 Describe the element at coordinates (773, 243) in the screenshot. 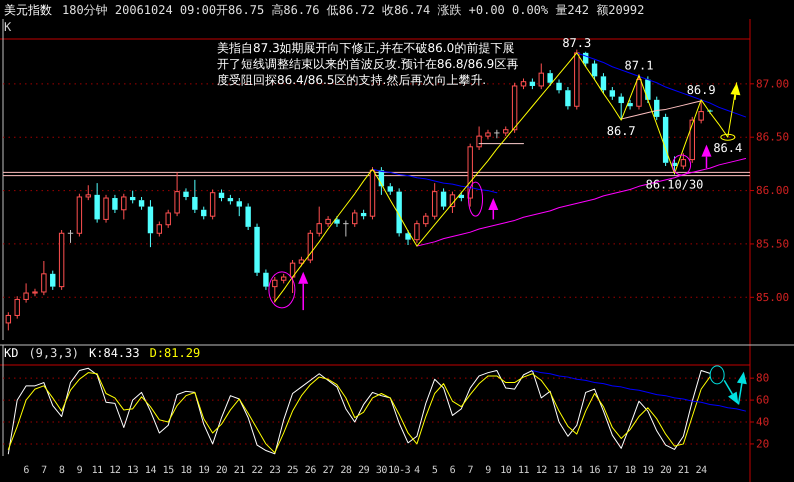

I see `y-tick-label: 85.50` at that location.